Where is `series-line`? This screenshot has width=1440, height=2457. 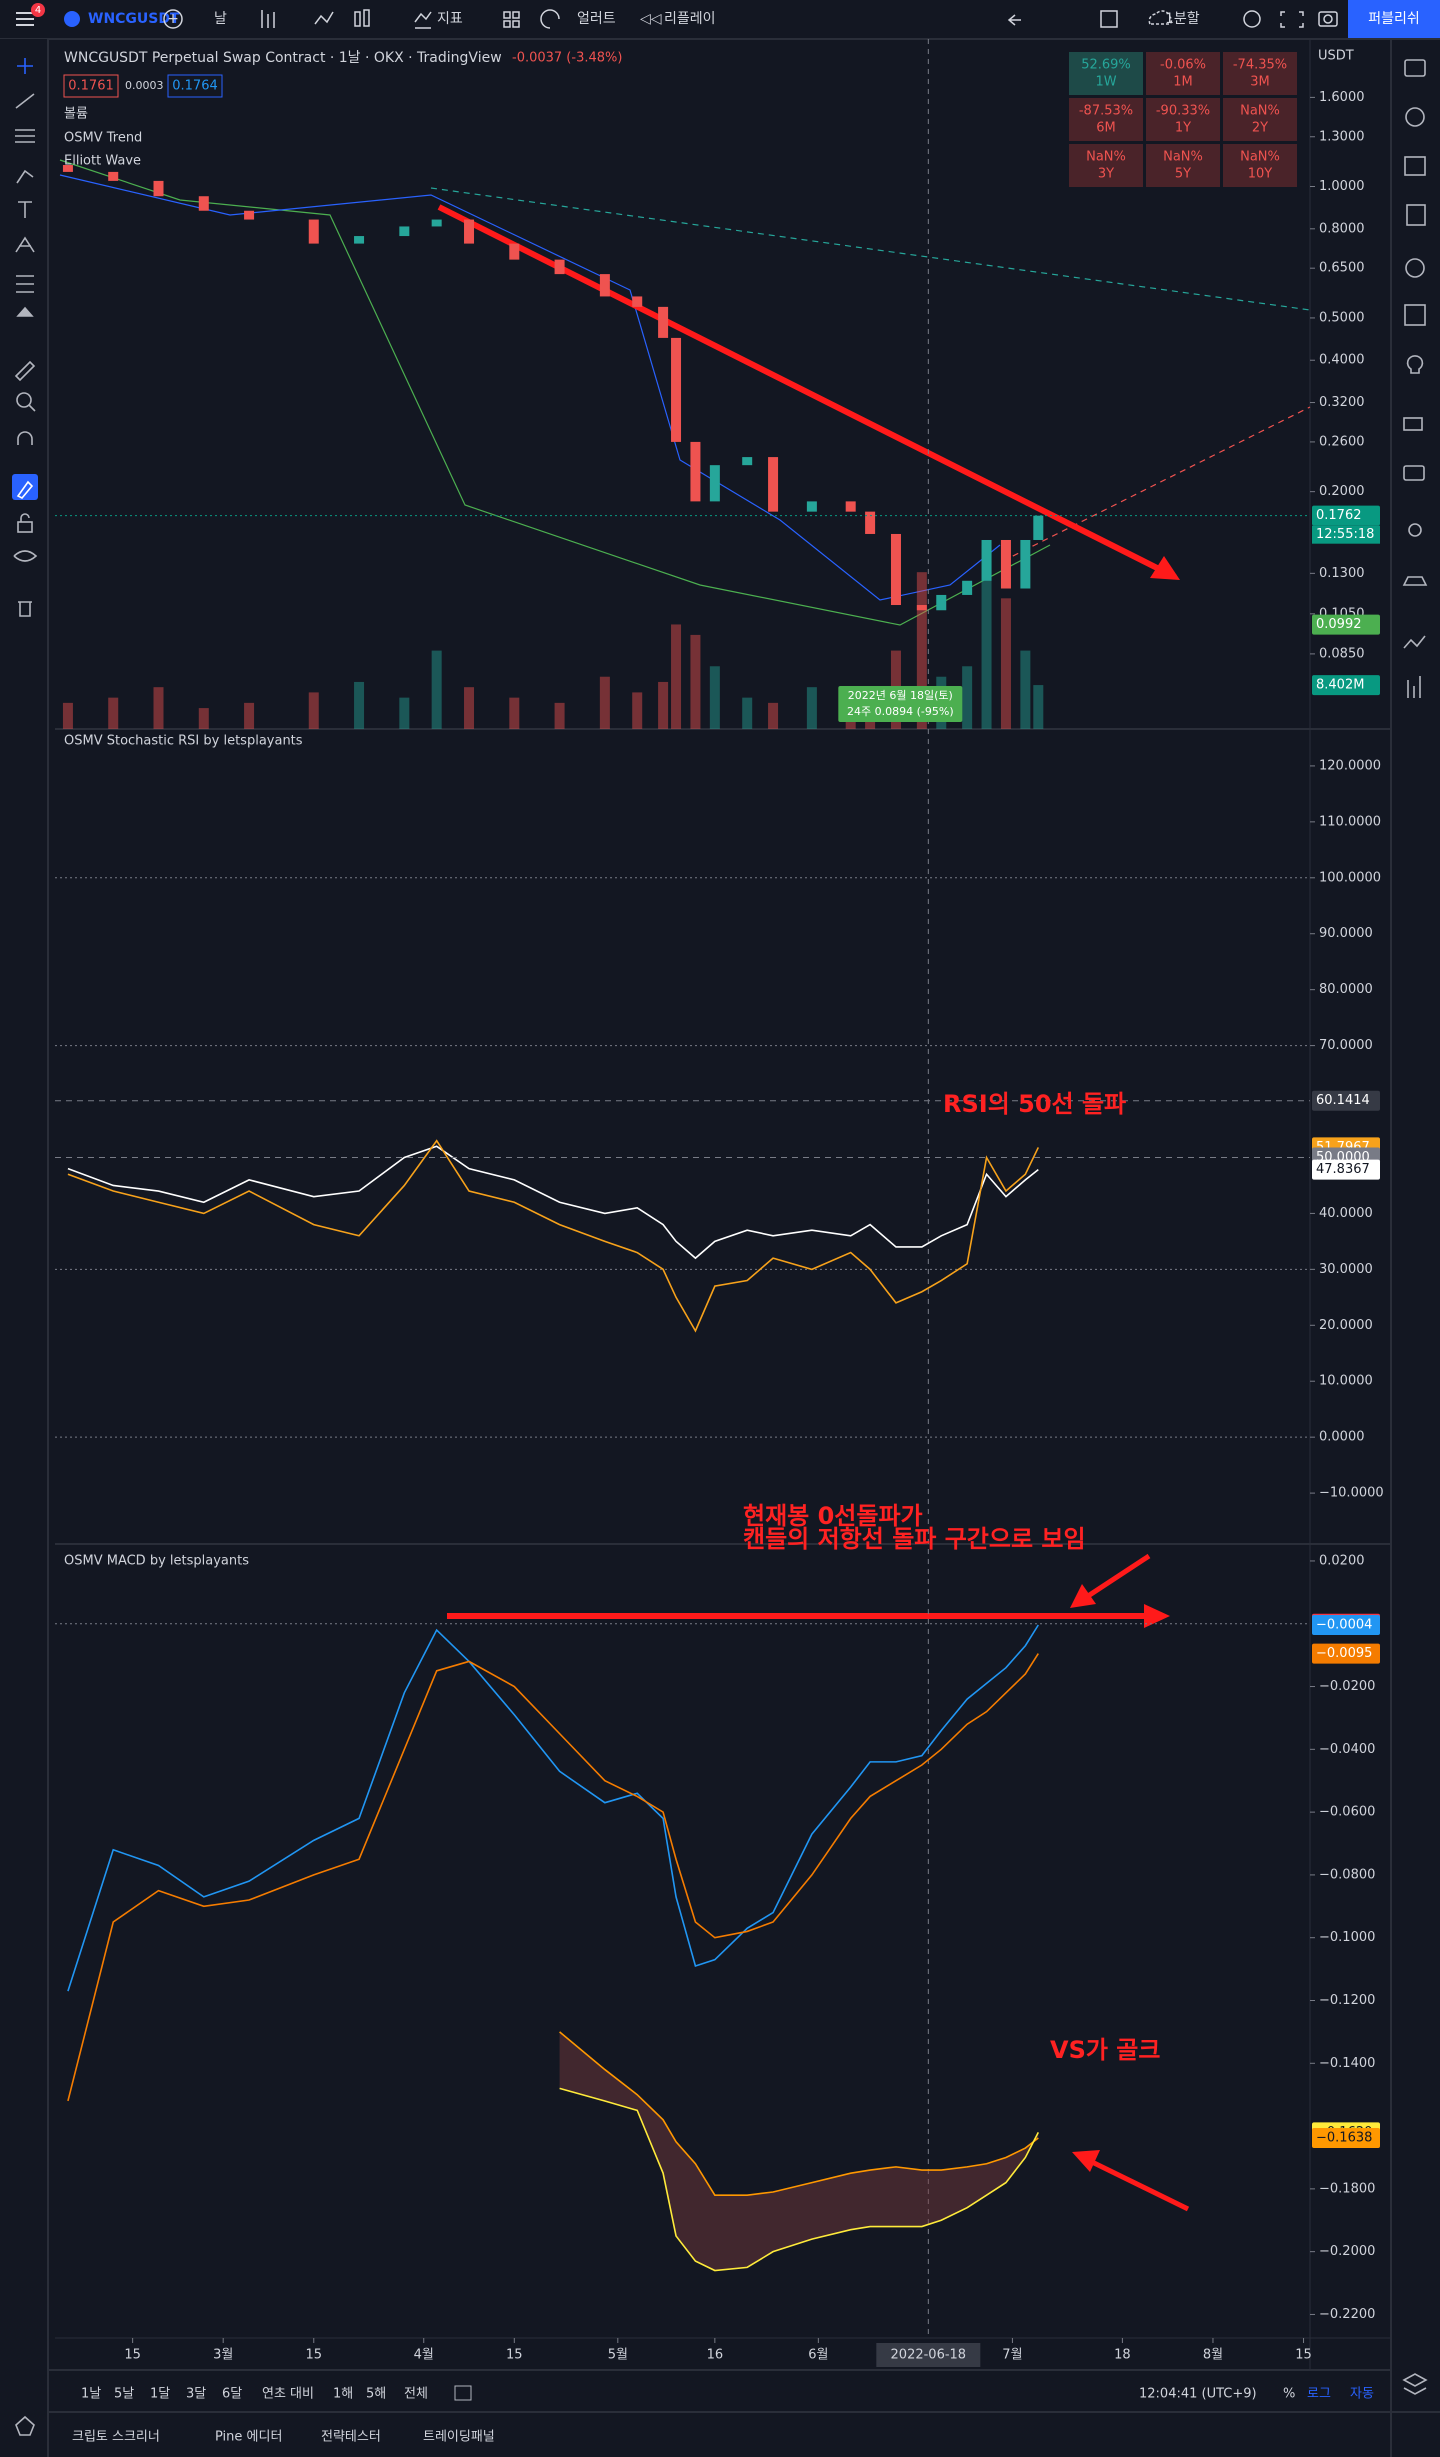 series-line is located at coordinates (553, 1808).